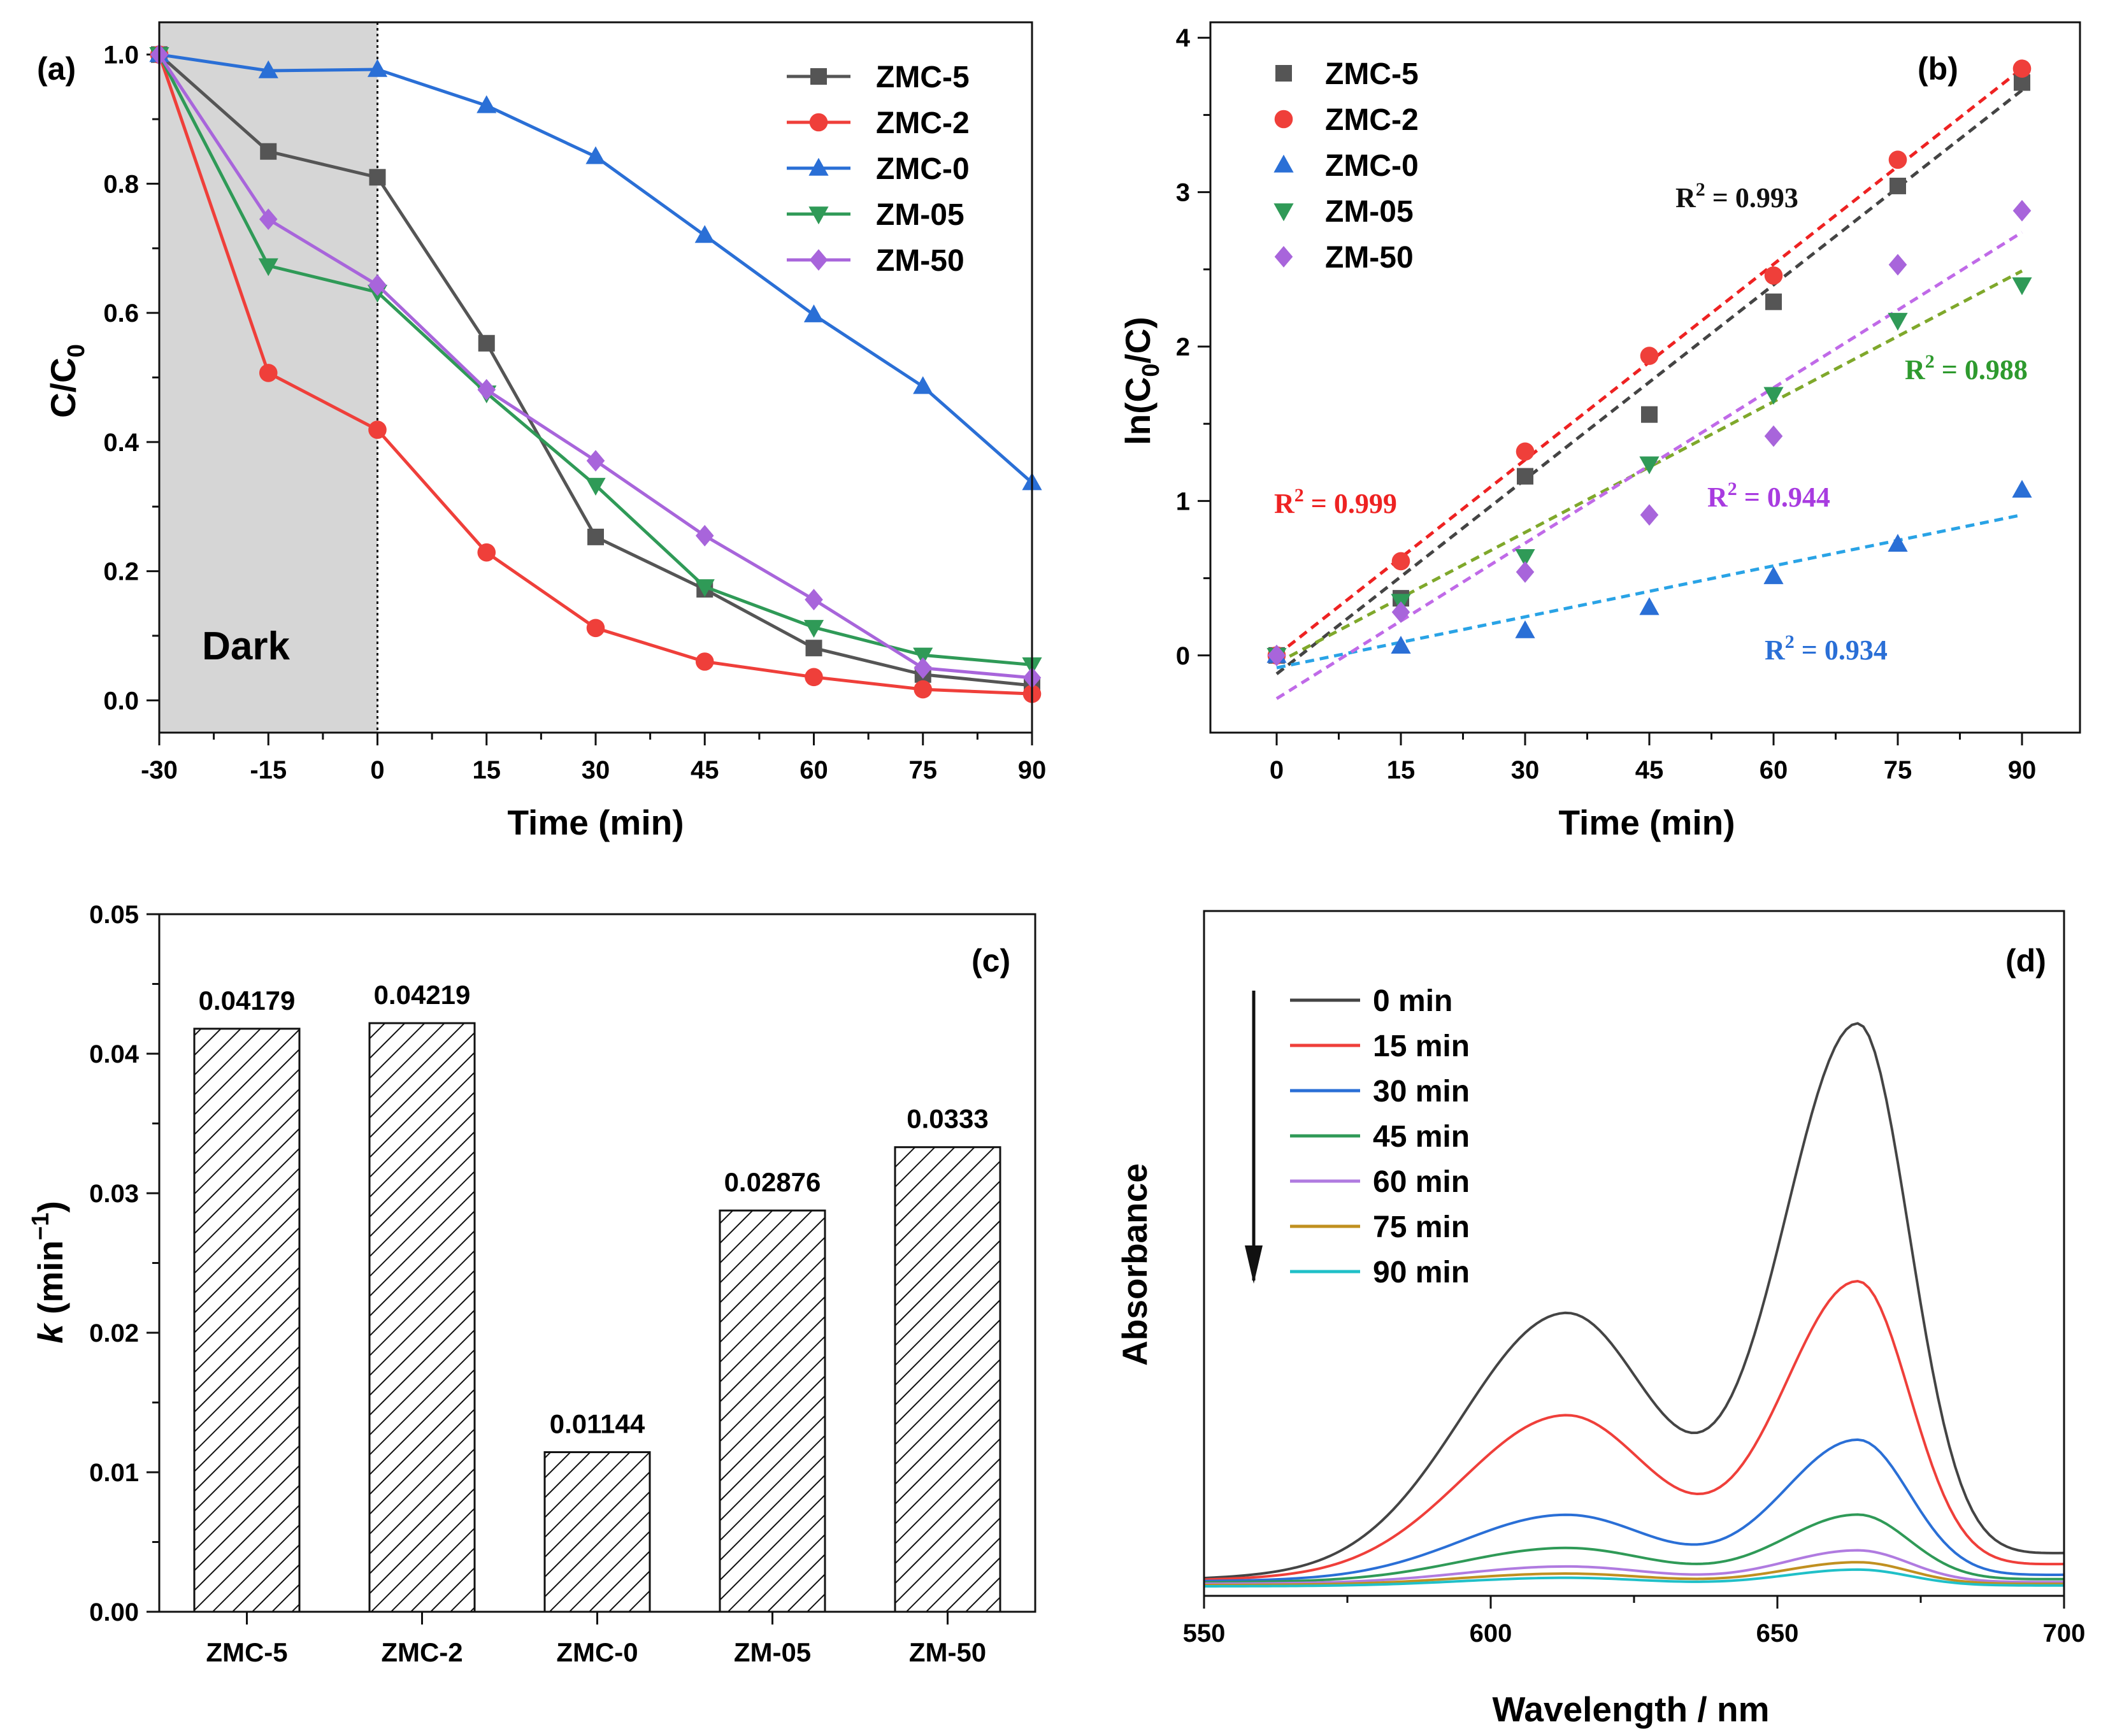 This screenshot has height=1736, width=2101. I want to click on panel-label-b: (b), so click(1938, 69).